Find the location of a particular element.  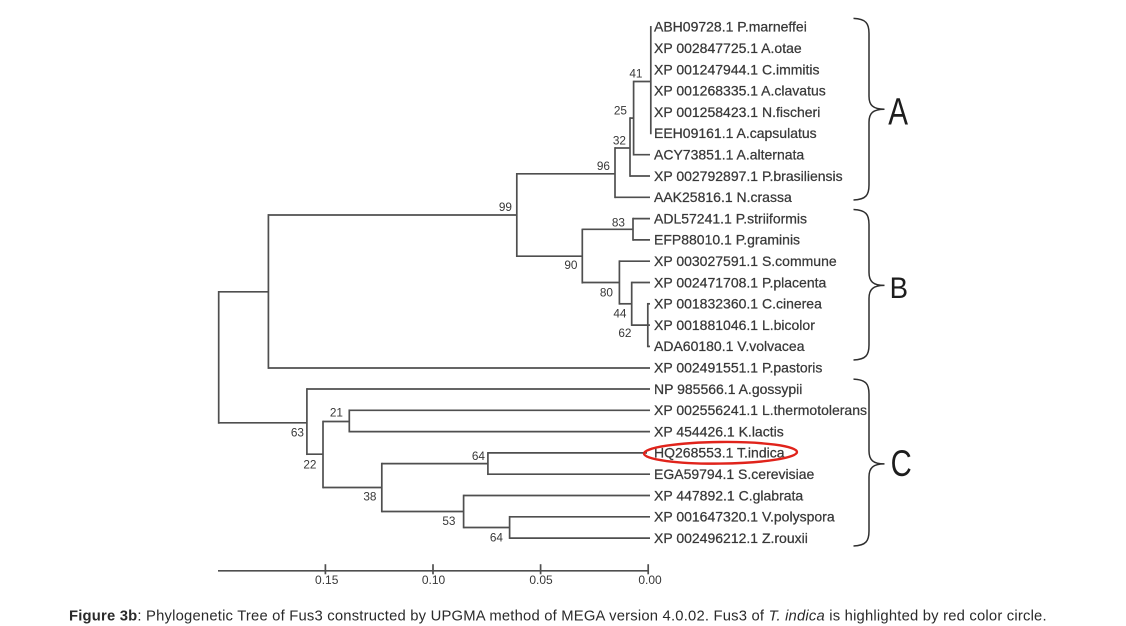

svg-text: HQ268553.1 T.indica is located at coordinates (719, 453).